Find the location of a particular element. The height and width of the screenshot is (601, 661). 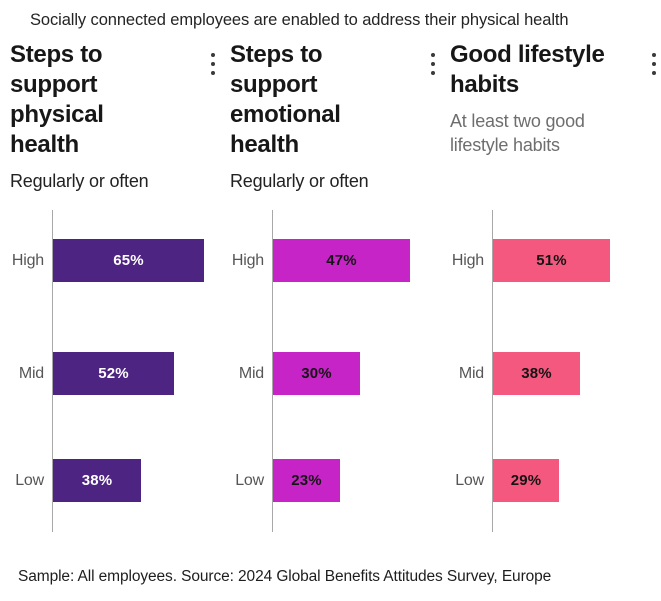

bar-value-label: 52% is located at coordinates (113, 373).